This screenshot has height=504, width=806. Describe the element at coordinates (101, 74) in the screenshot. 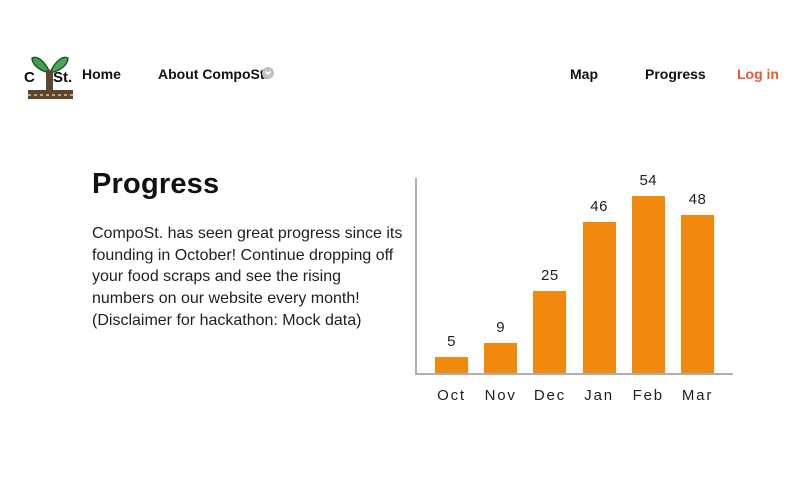

I see `nav-home-link: Home` at that location.